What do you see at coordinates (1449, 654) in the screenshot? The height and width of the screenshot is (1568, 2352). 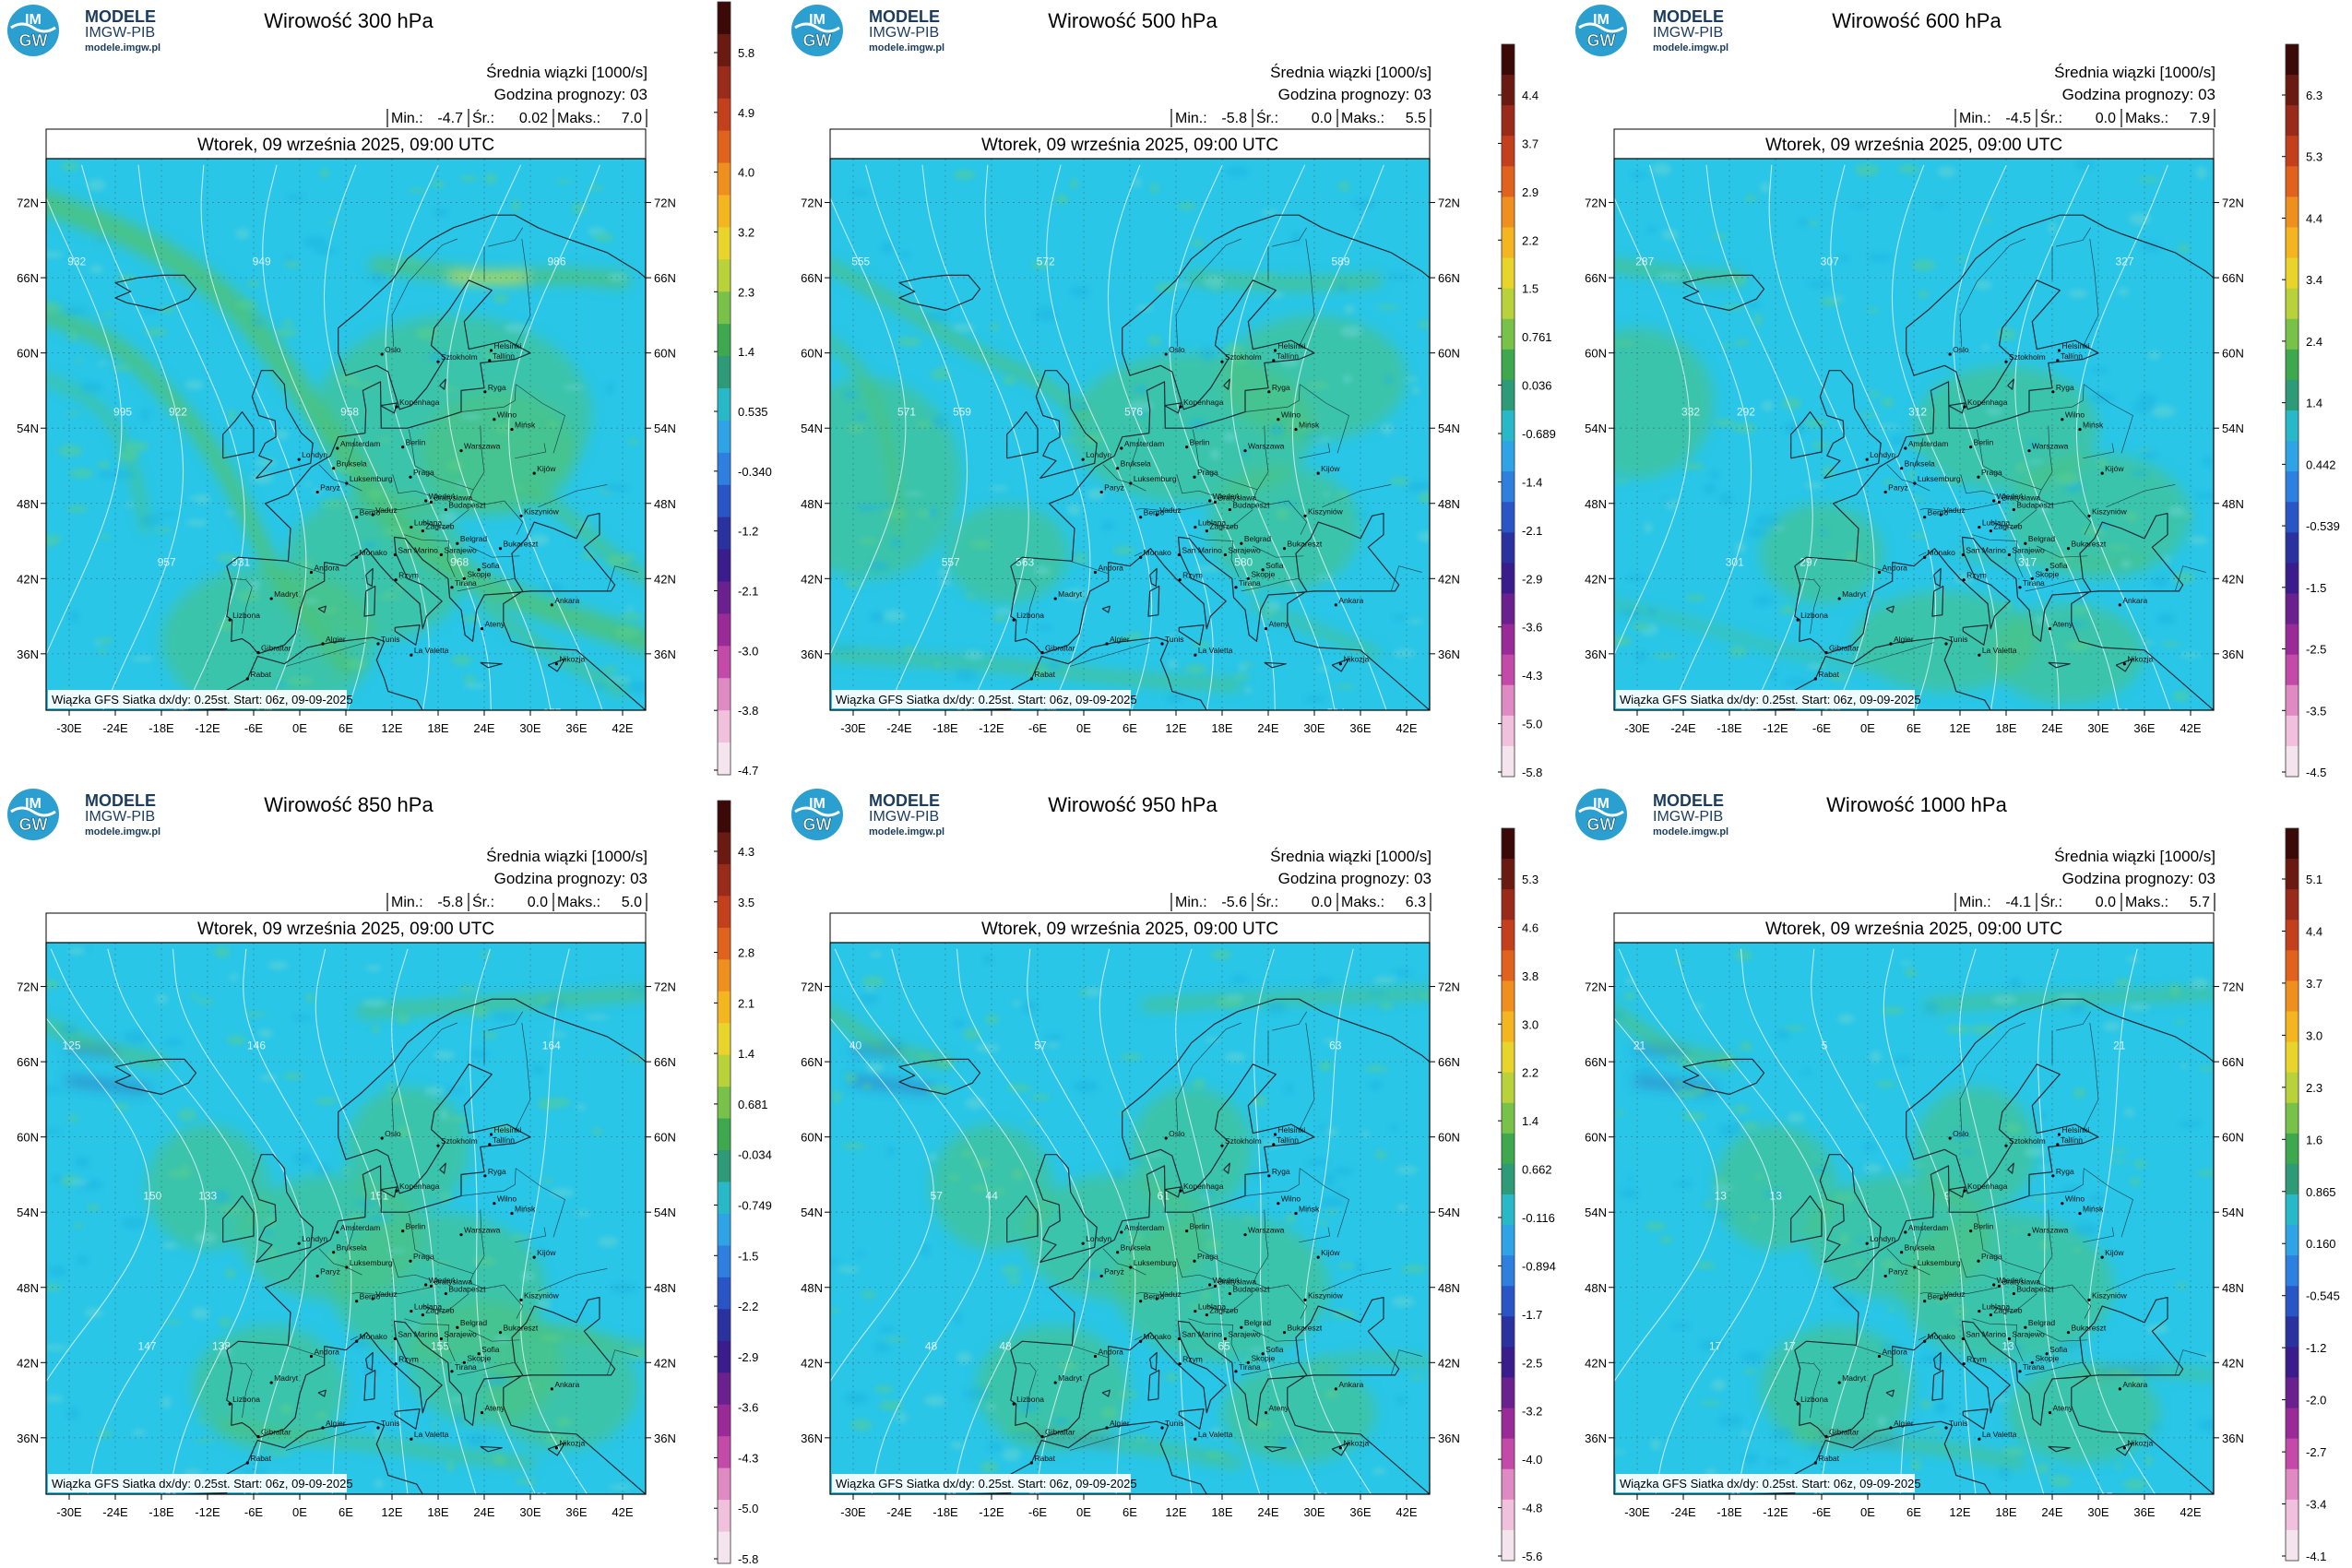 I see `lat-tick-label-right: 36N` at bounding box center [1449, 654].